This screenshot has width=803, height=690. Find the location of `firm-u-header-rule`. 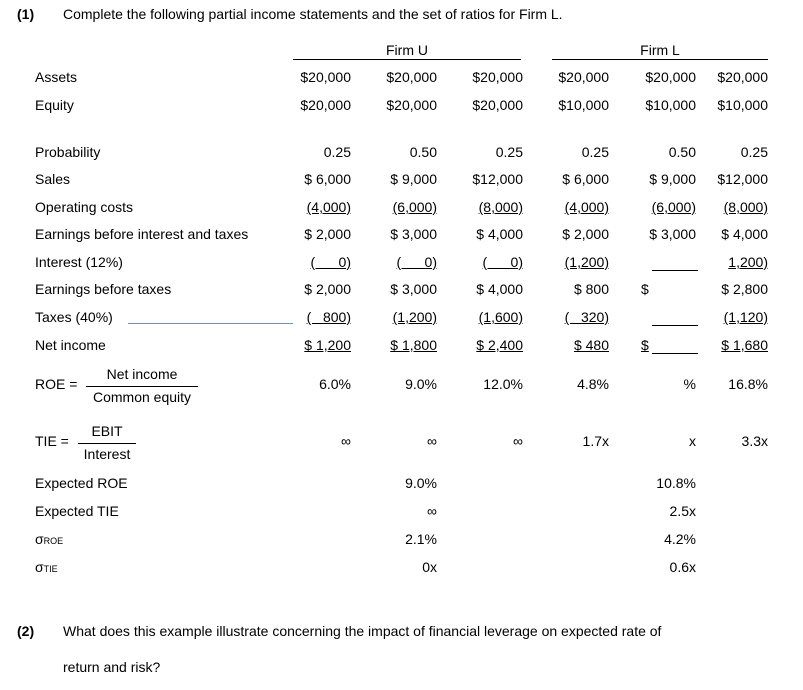

firm-u-header-rule is located at coordinates (407, 59).